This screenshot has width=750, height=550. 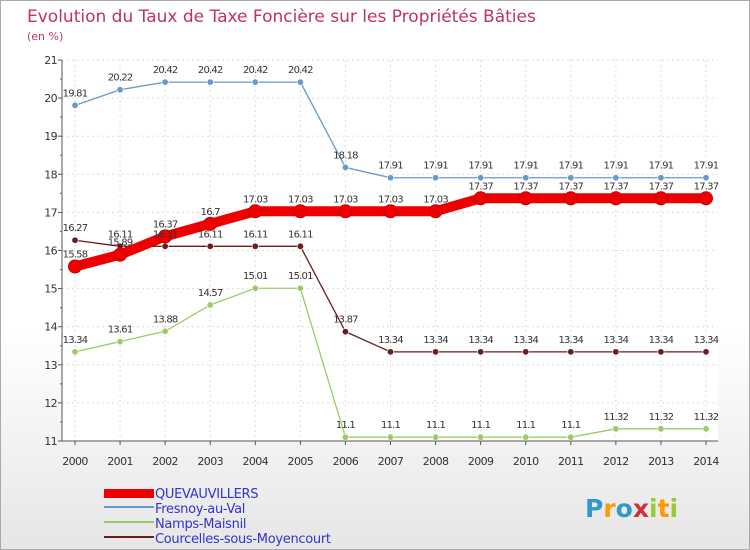 I want to click on x-tick-label: 2010, so click(x=526, y=461).